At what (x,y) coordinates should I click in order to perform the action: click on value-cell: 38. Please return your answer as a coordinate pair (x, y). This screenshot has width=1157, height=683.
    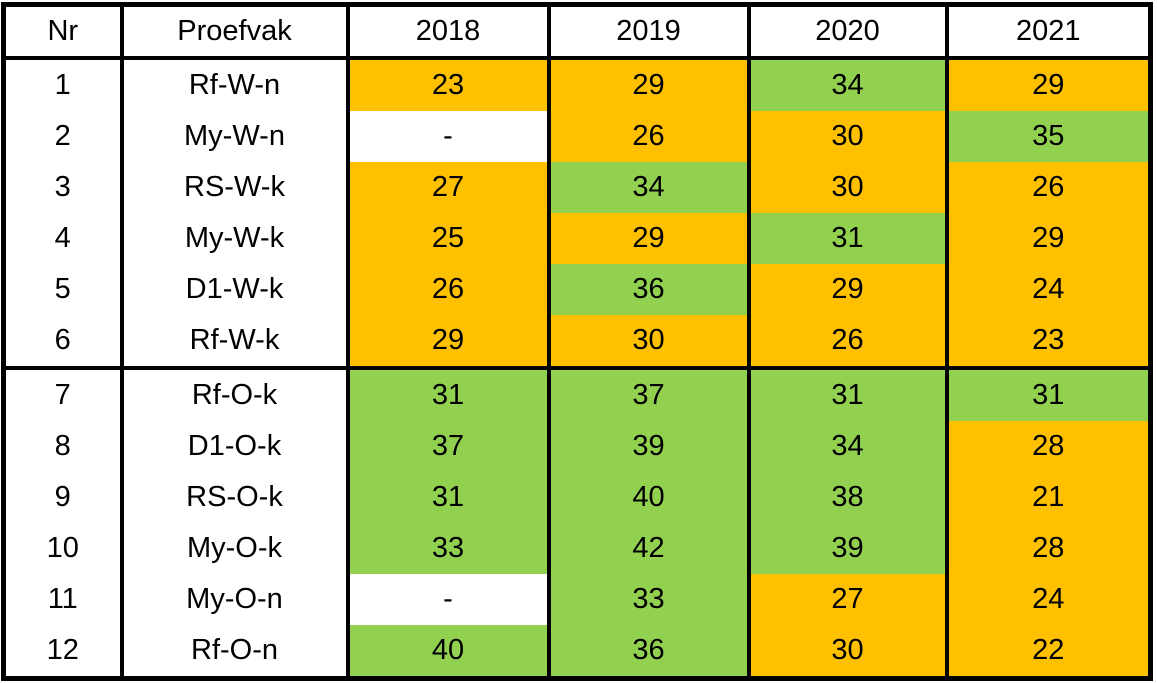
    Looking at the image, I should click on (846, 497).